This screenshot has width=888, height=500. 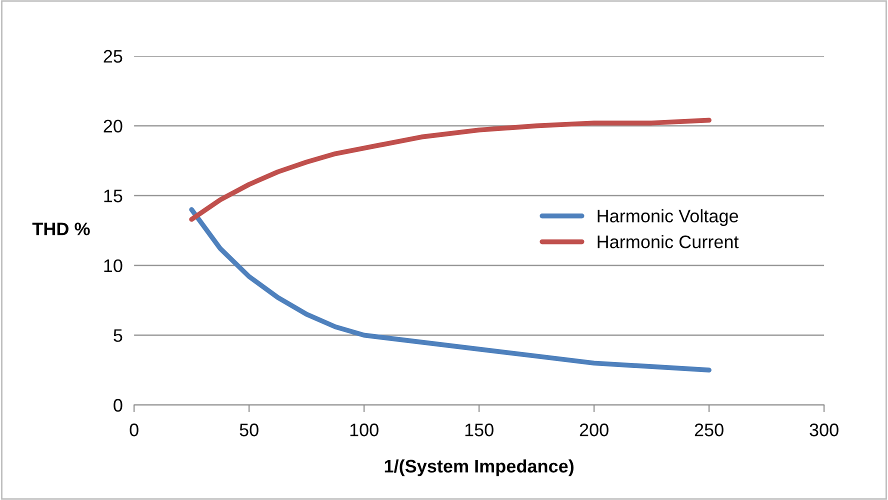 What do you see at coordinates (113, 126) in the screenshot?
I see `y-tick-label: 20` at bounding box center [113, 126].